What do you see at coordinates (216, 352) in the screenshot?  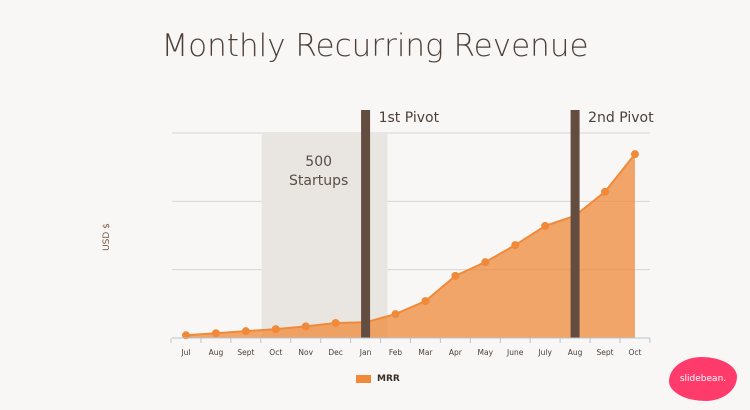 I see `x-tick-label-1: Aug` at bounding box center [216, 352].